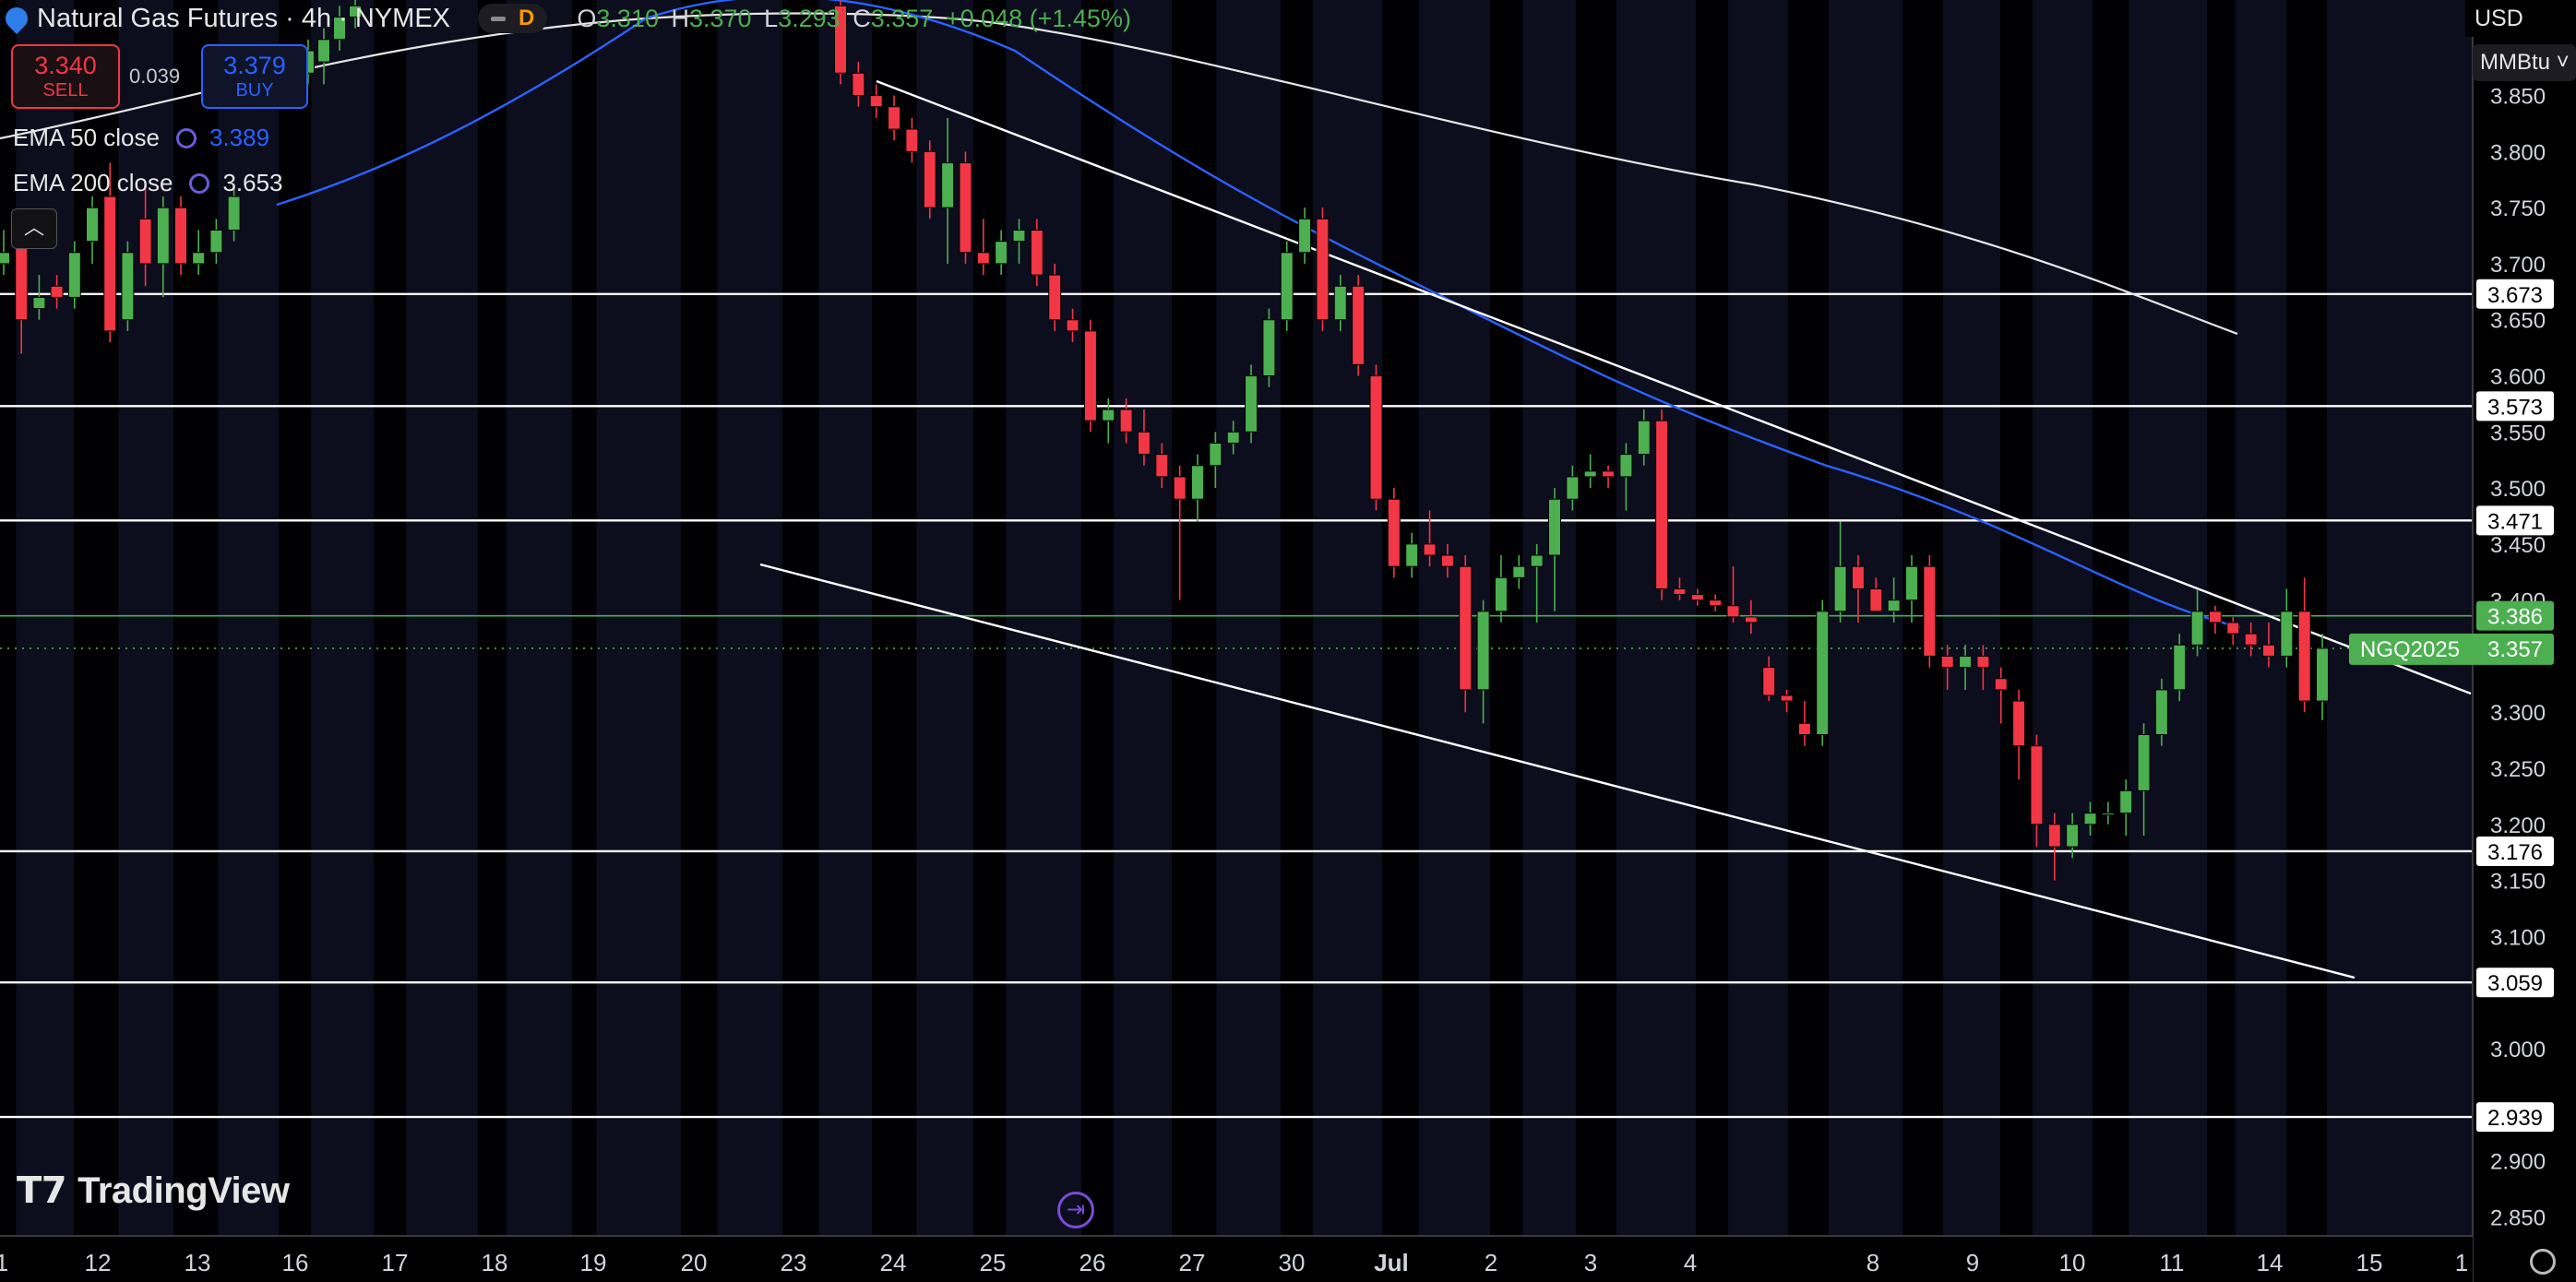 The width and height of the screenshot is (2576, 1282). I want to click on ema-price-label: 3.386, so click(2515, 617).